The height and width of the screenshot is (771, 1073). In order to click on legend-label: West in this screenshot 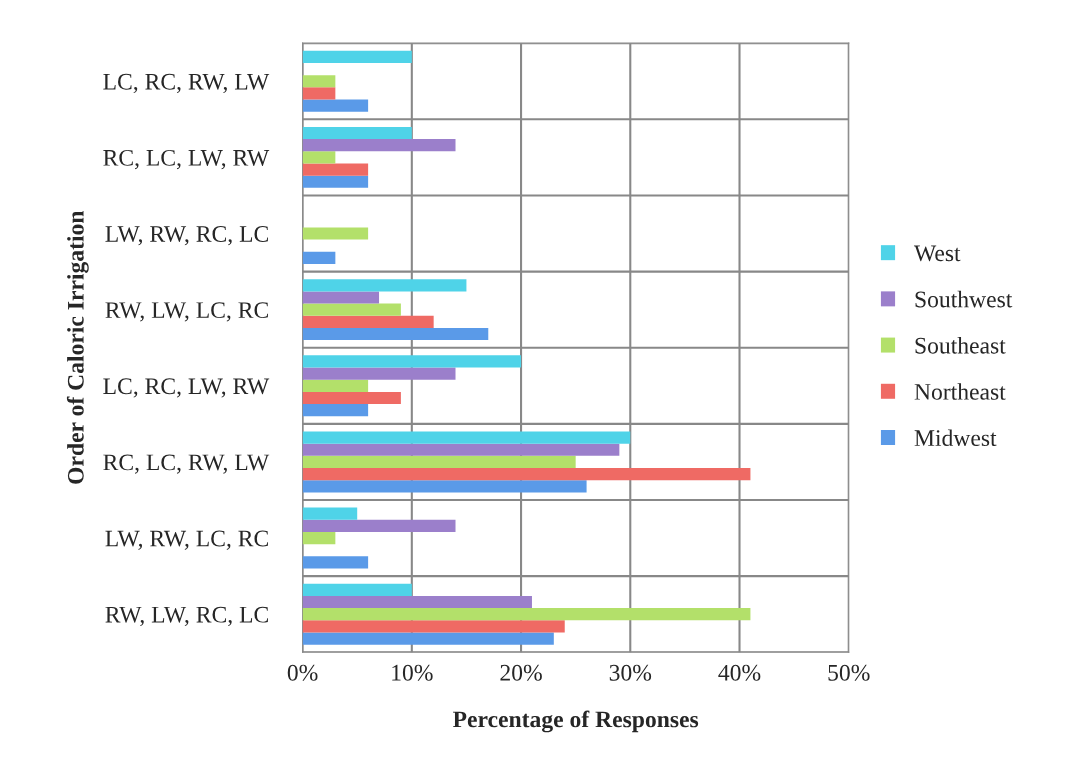, I will do `click(937, 253)`.